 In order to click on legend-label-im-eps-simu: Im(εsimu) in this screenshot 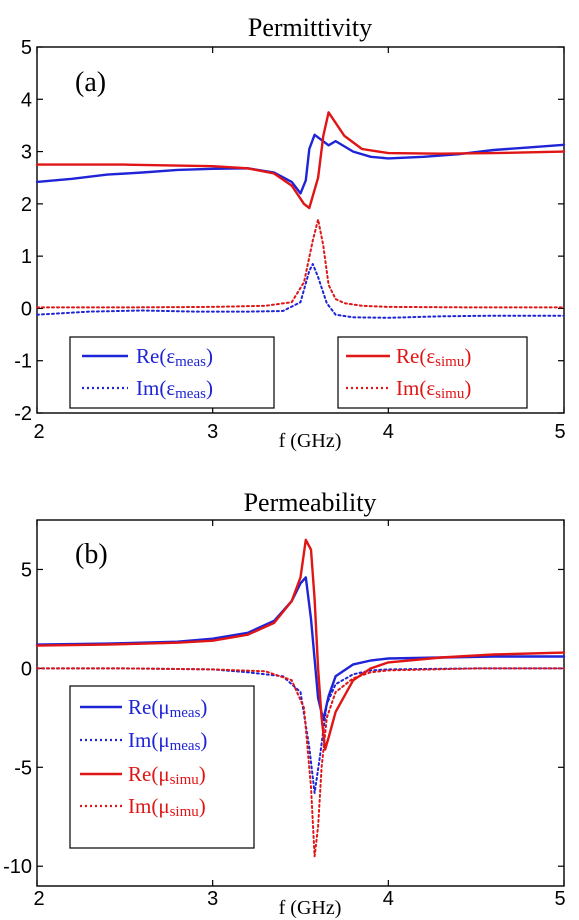, I will do `click(433, 389)`.